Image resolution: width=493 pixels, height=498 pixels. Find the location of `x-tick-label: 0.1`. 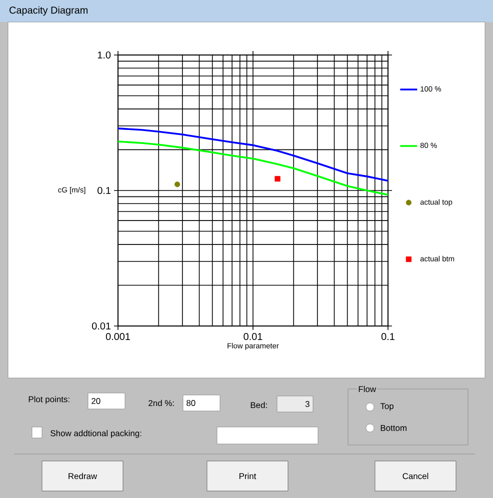

x-tick-label: 0.1 is located at coordinates (387, 336).